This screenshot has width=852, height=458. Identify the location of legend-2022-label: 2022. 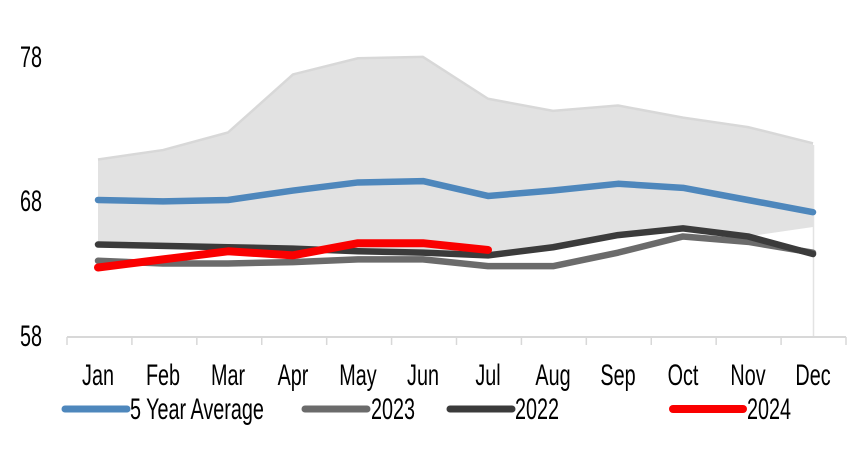
(537, 409).